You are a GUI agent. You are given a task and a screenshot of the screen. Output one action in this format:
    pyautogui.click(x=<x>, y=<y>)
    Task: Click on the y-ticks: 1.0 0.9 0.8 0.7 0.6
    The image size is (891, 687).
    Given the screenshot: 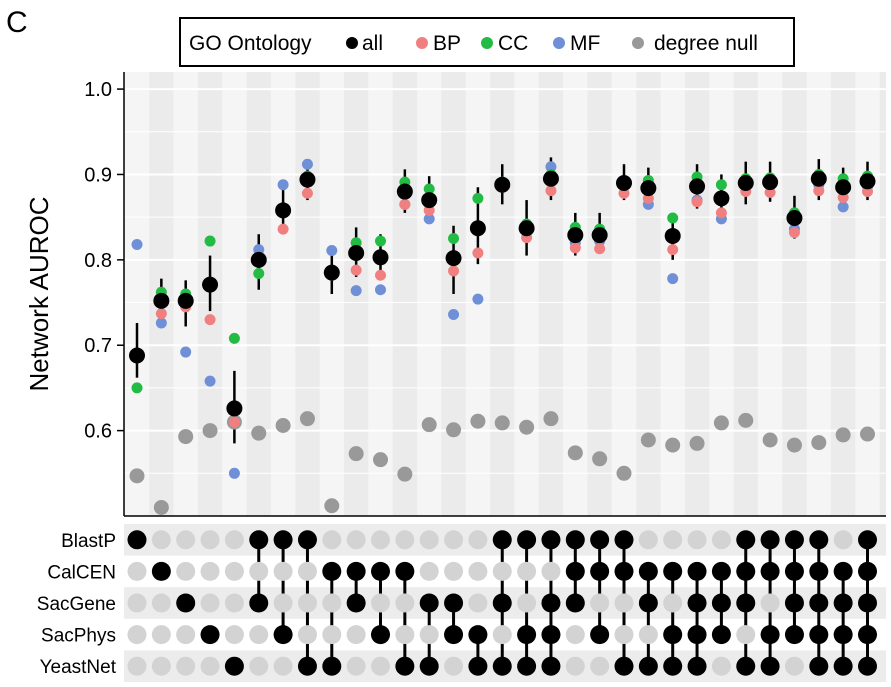 What is the action you would take?
    pyautogui.click(x=104, y=261)
    